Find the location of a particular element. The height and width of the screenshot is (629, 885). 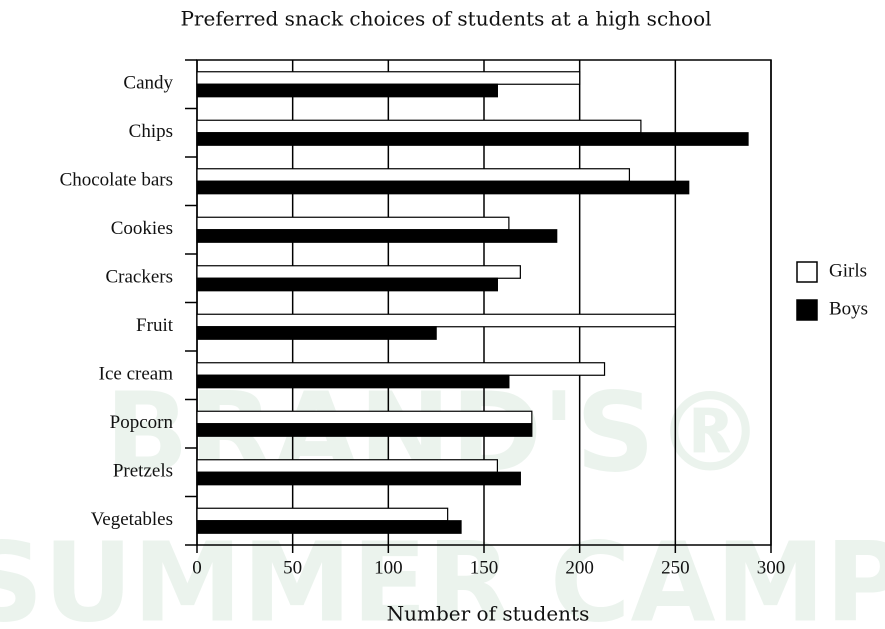

legend-label: Girls is located at coordinates (848, 270).